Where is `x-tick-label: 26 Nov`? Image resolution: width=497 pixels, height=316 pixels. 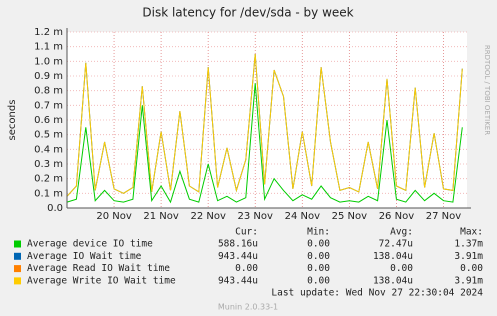 x-tick-label: 26 Nov is located at coordinates (397, 216).